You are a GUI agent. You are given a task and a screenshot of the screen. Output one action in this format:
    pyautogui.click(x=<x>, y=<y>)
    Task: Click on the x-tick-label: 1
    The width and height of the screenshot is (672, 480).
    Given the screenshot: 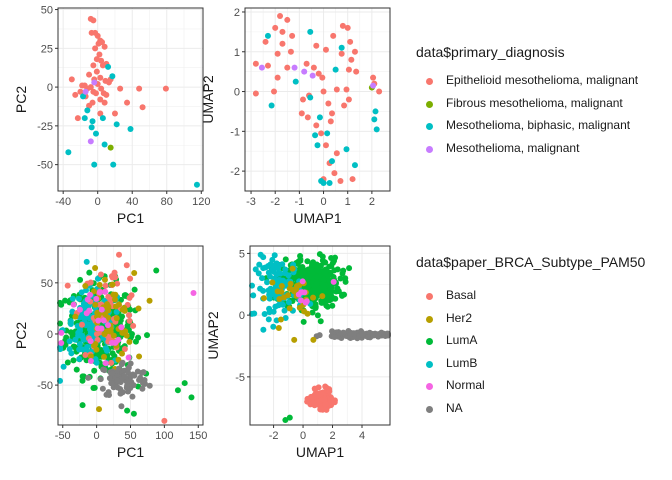 What is the action you would take?
    pyautogui.click(x=348, y=202)
    